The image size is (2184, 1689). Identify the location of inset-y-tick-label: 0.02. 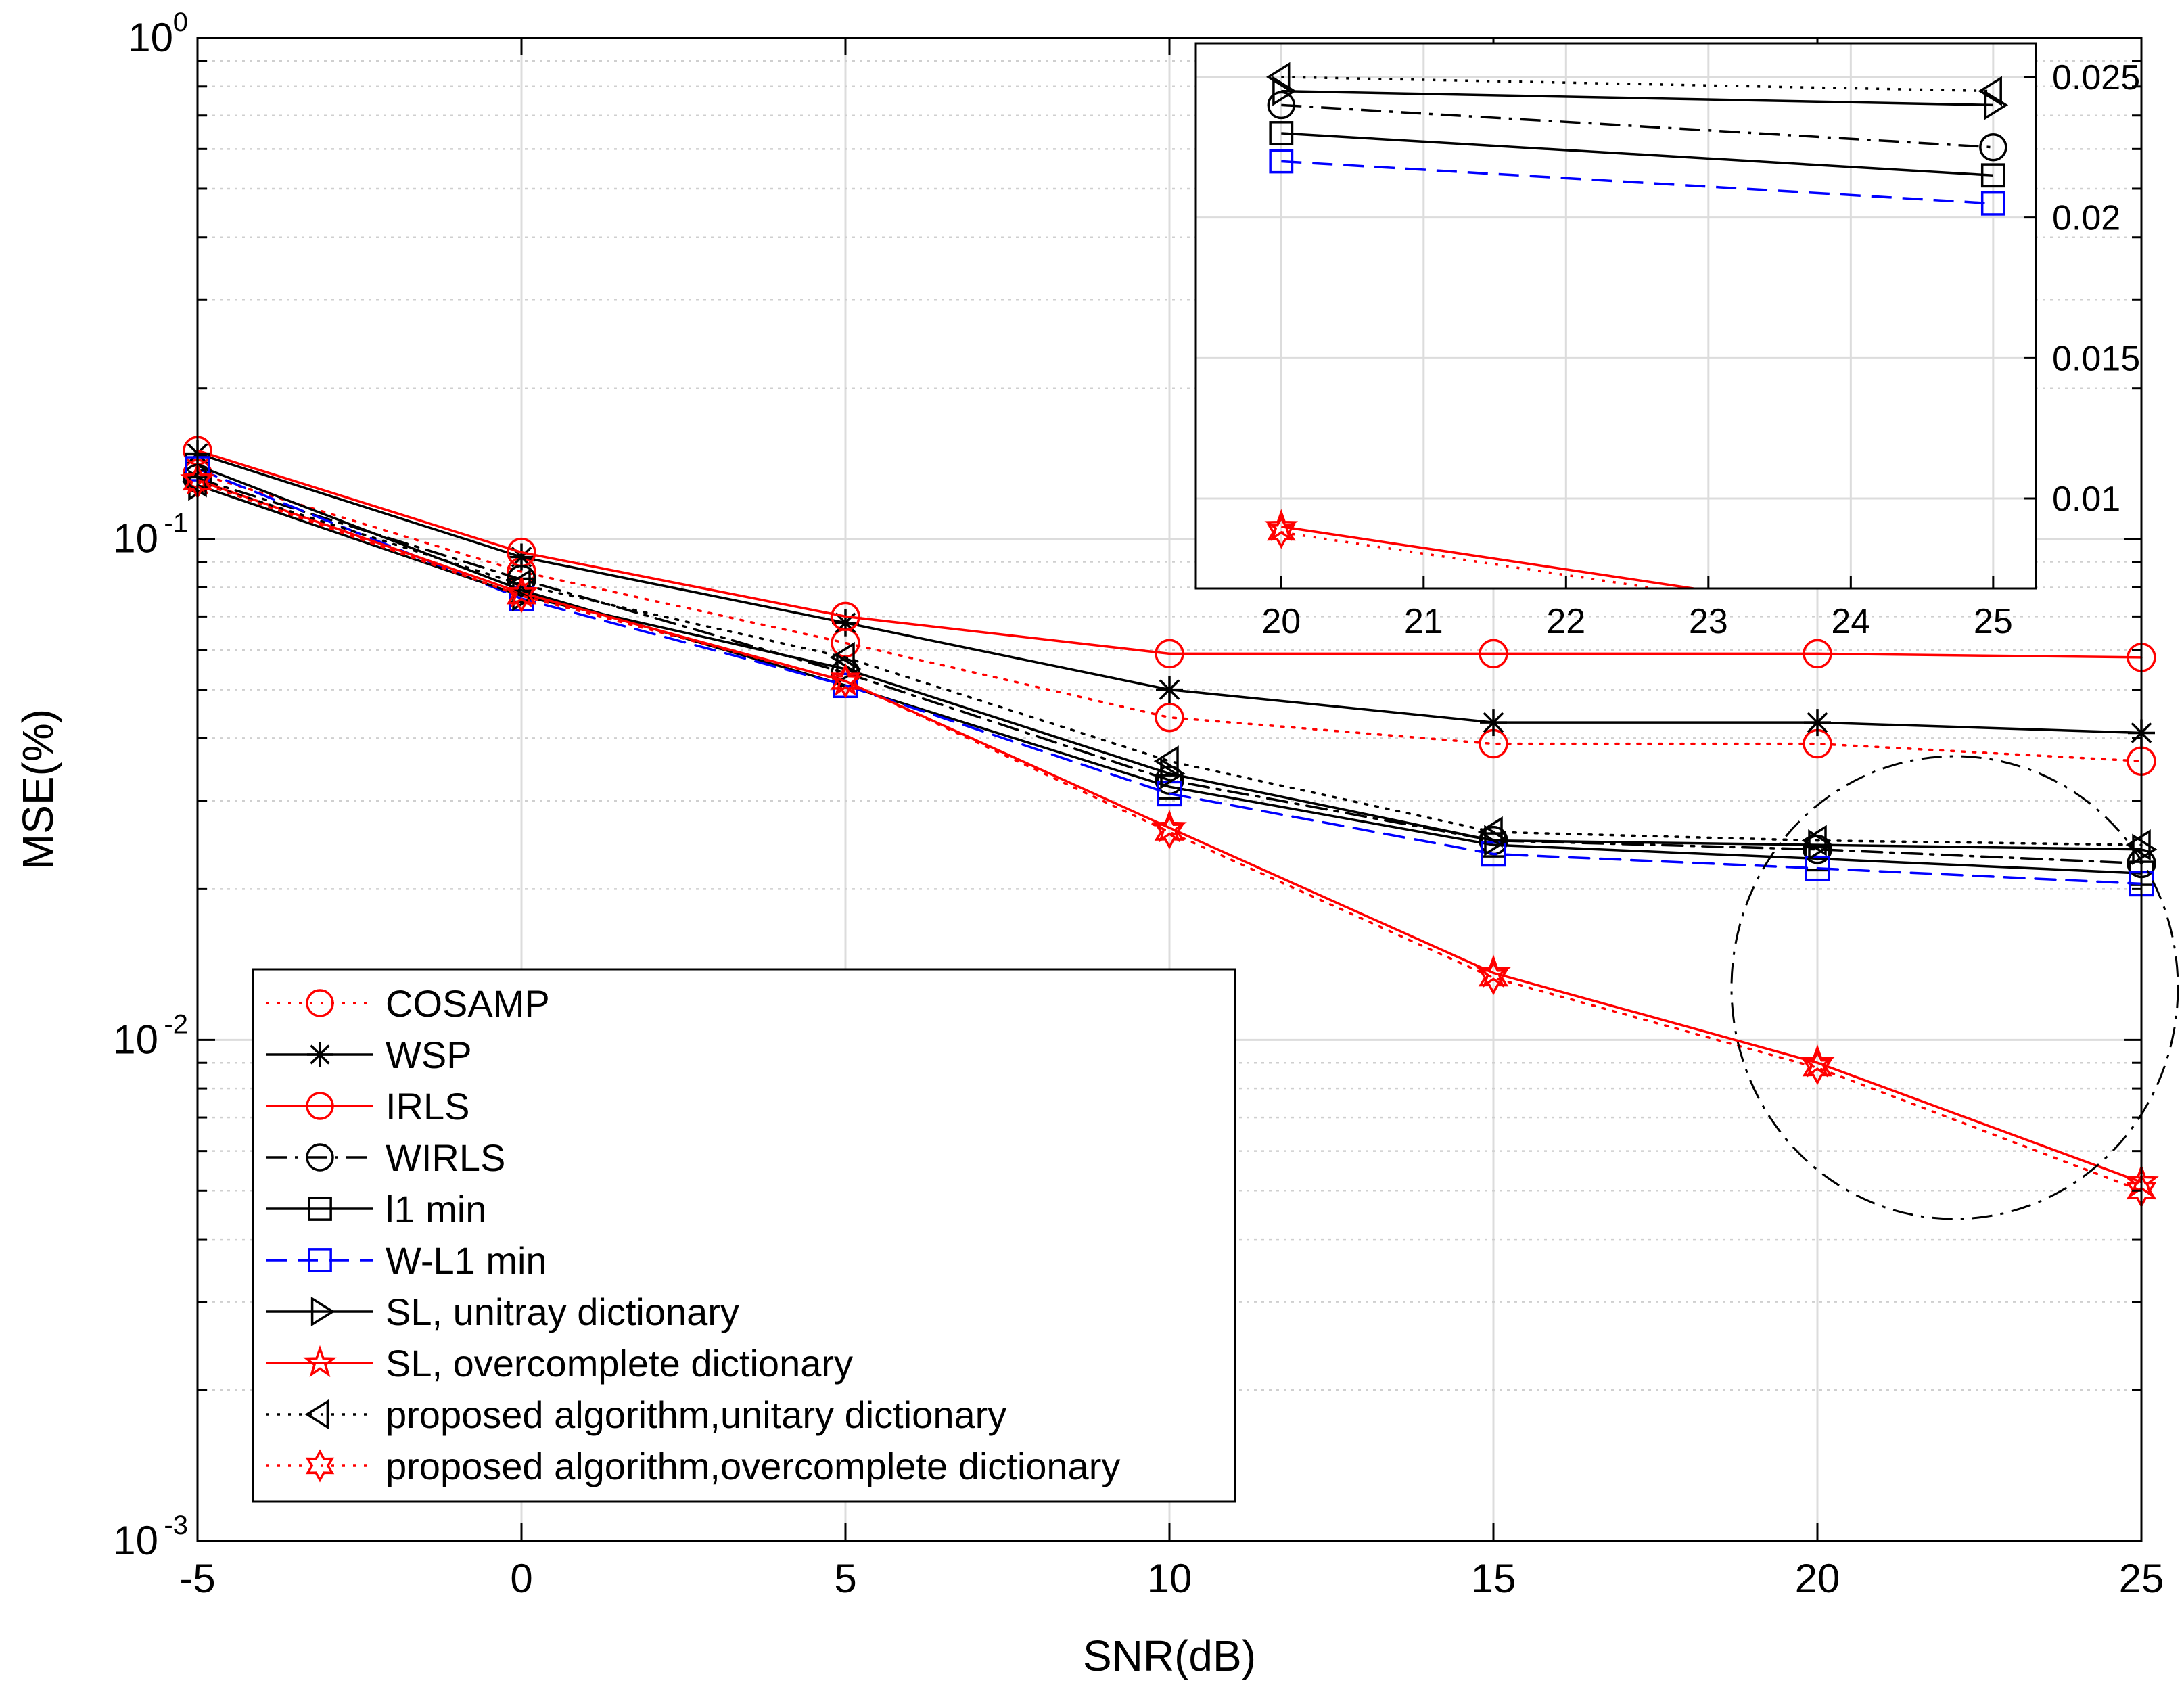
(2086, 219).